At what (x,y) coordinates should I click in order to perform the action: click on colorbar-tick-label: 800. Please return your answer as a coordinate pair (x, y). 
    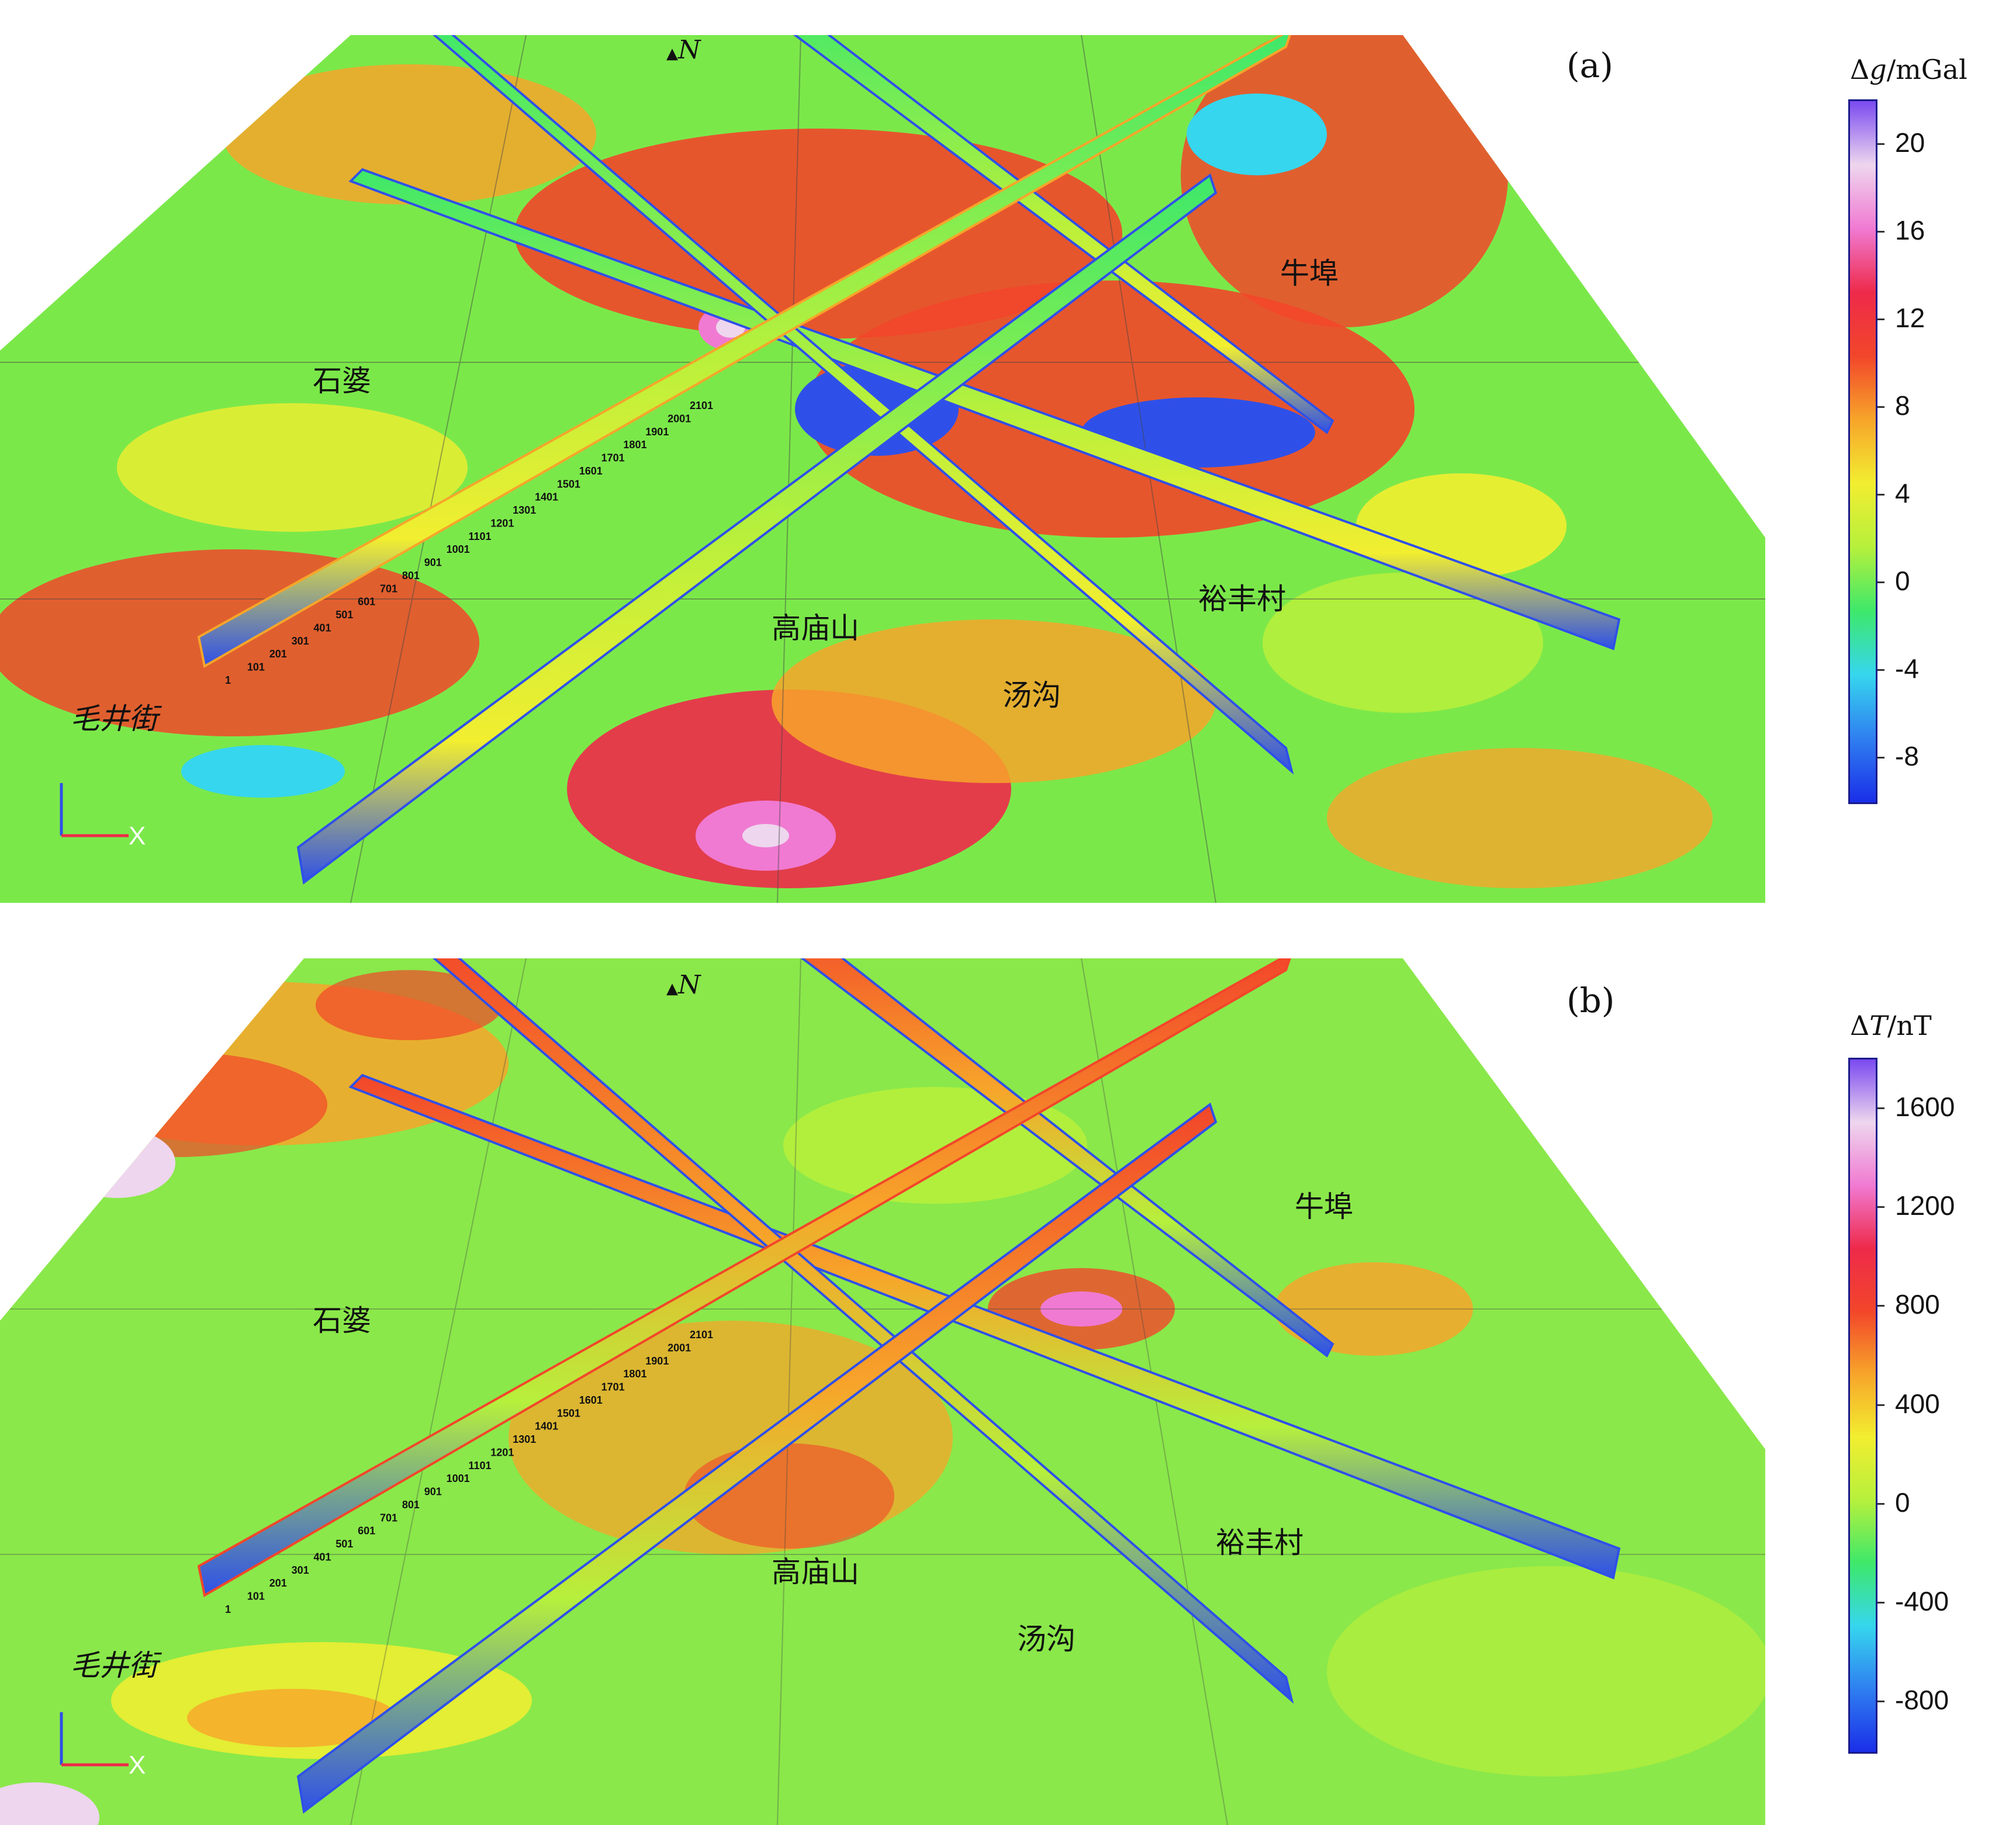
    Looking at the image, I should click on (1917, 1304).